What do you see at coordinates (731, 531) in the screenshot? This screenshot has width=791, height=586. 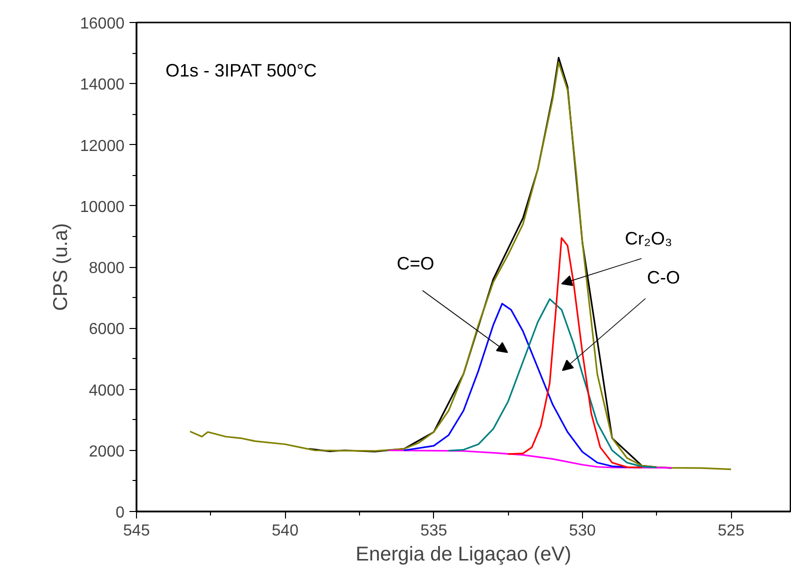 I see `x-tick-label: 525` at bounding box center [731, 531].